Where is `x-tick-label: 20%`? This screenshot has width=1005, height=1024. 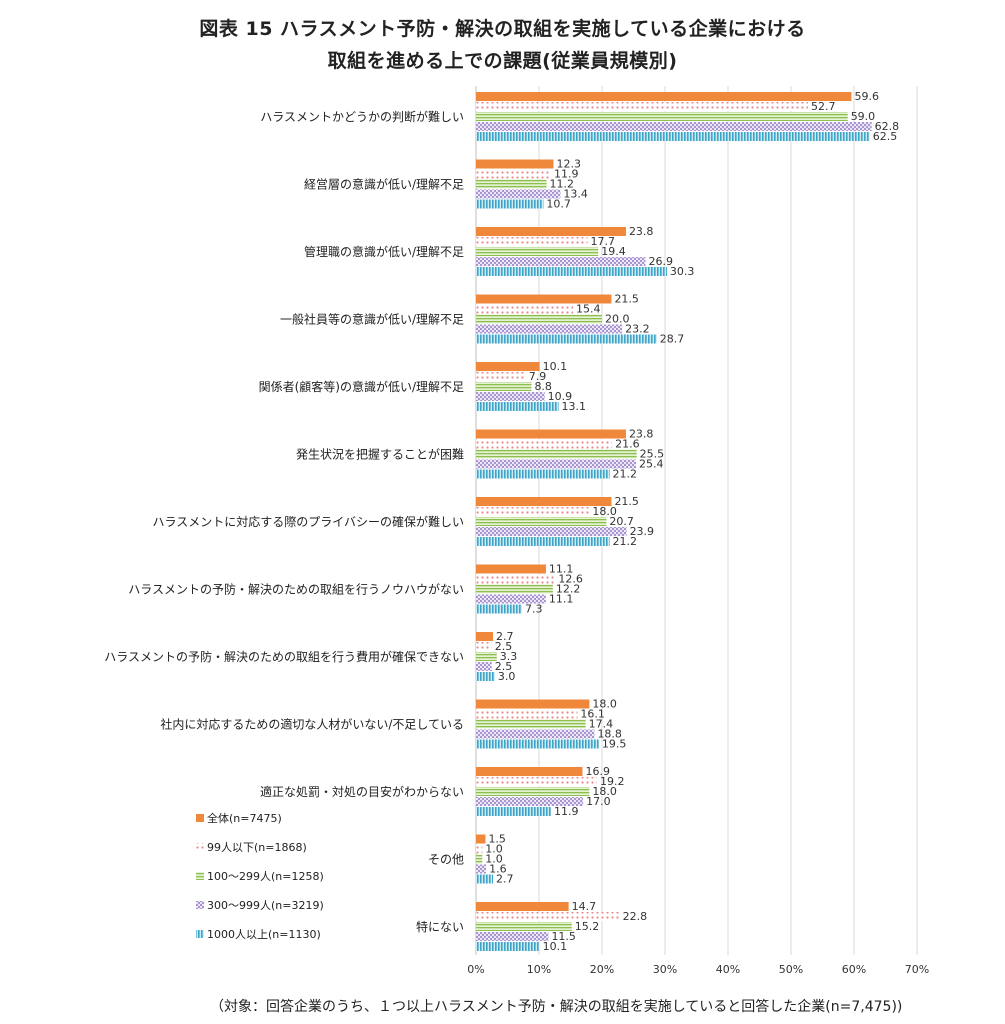 x-tick-label: 20% is located at coordinates (602, 969).